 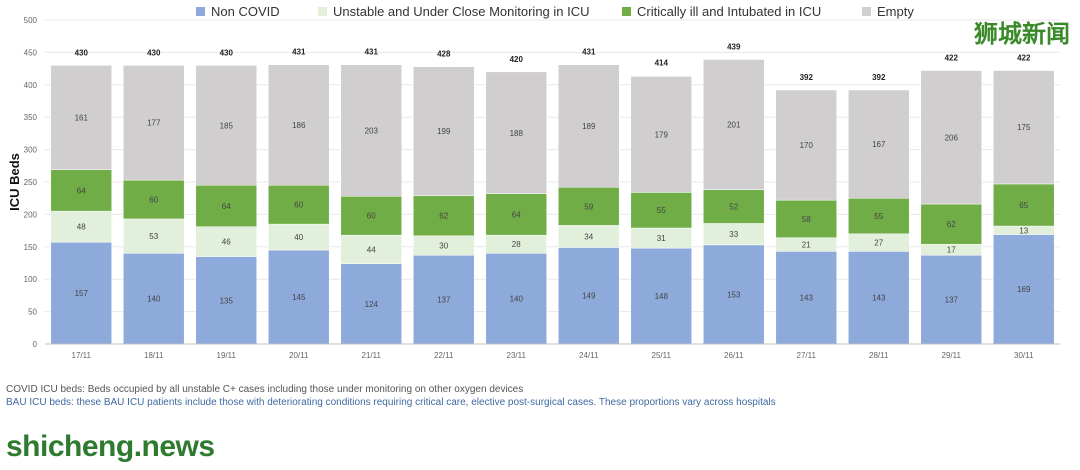 What do you see at coordinates (807, 145) in the screenshot?
I see `data-label: 170` at bounding box center [807, 145].